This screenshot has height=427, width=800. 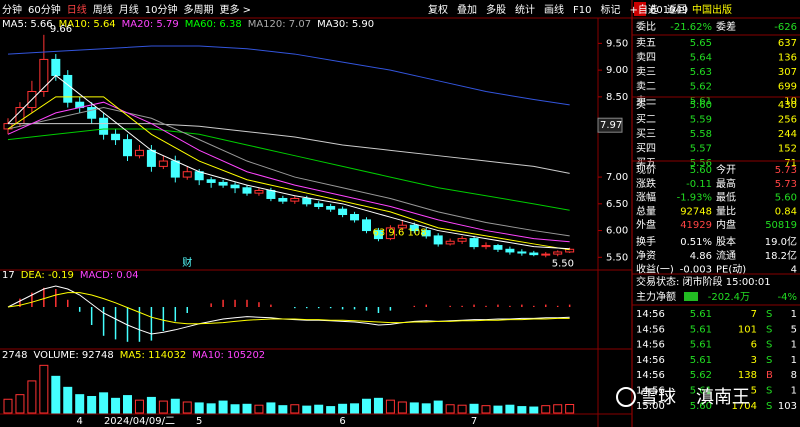 I want to click on tab: 10分钟, so click(x=161, y=9).